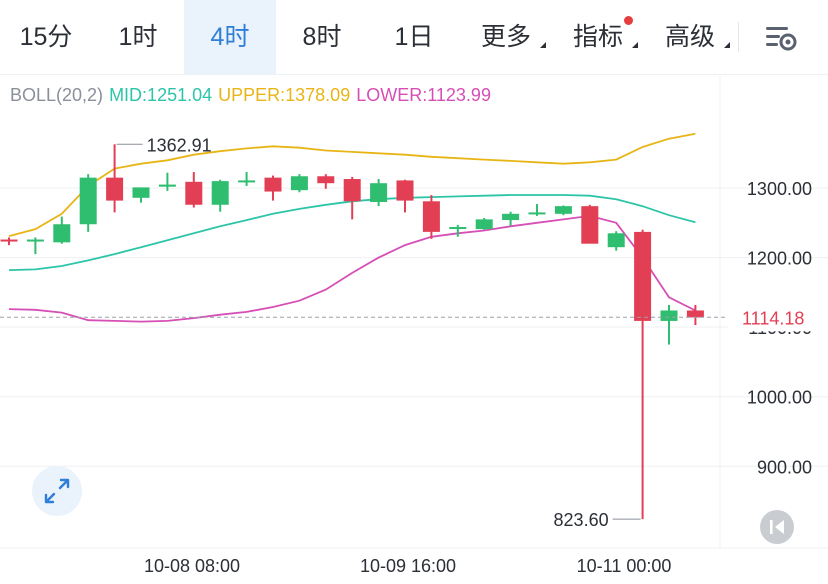 Image resolution: width=828 pixels, height=584 pixels. Describe the element at coordinates (161, 95) in the screenshot. I see `legend-mid: MID:1251.04` at that location.